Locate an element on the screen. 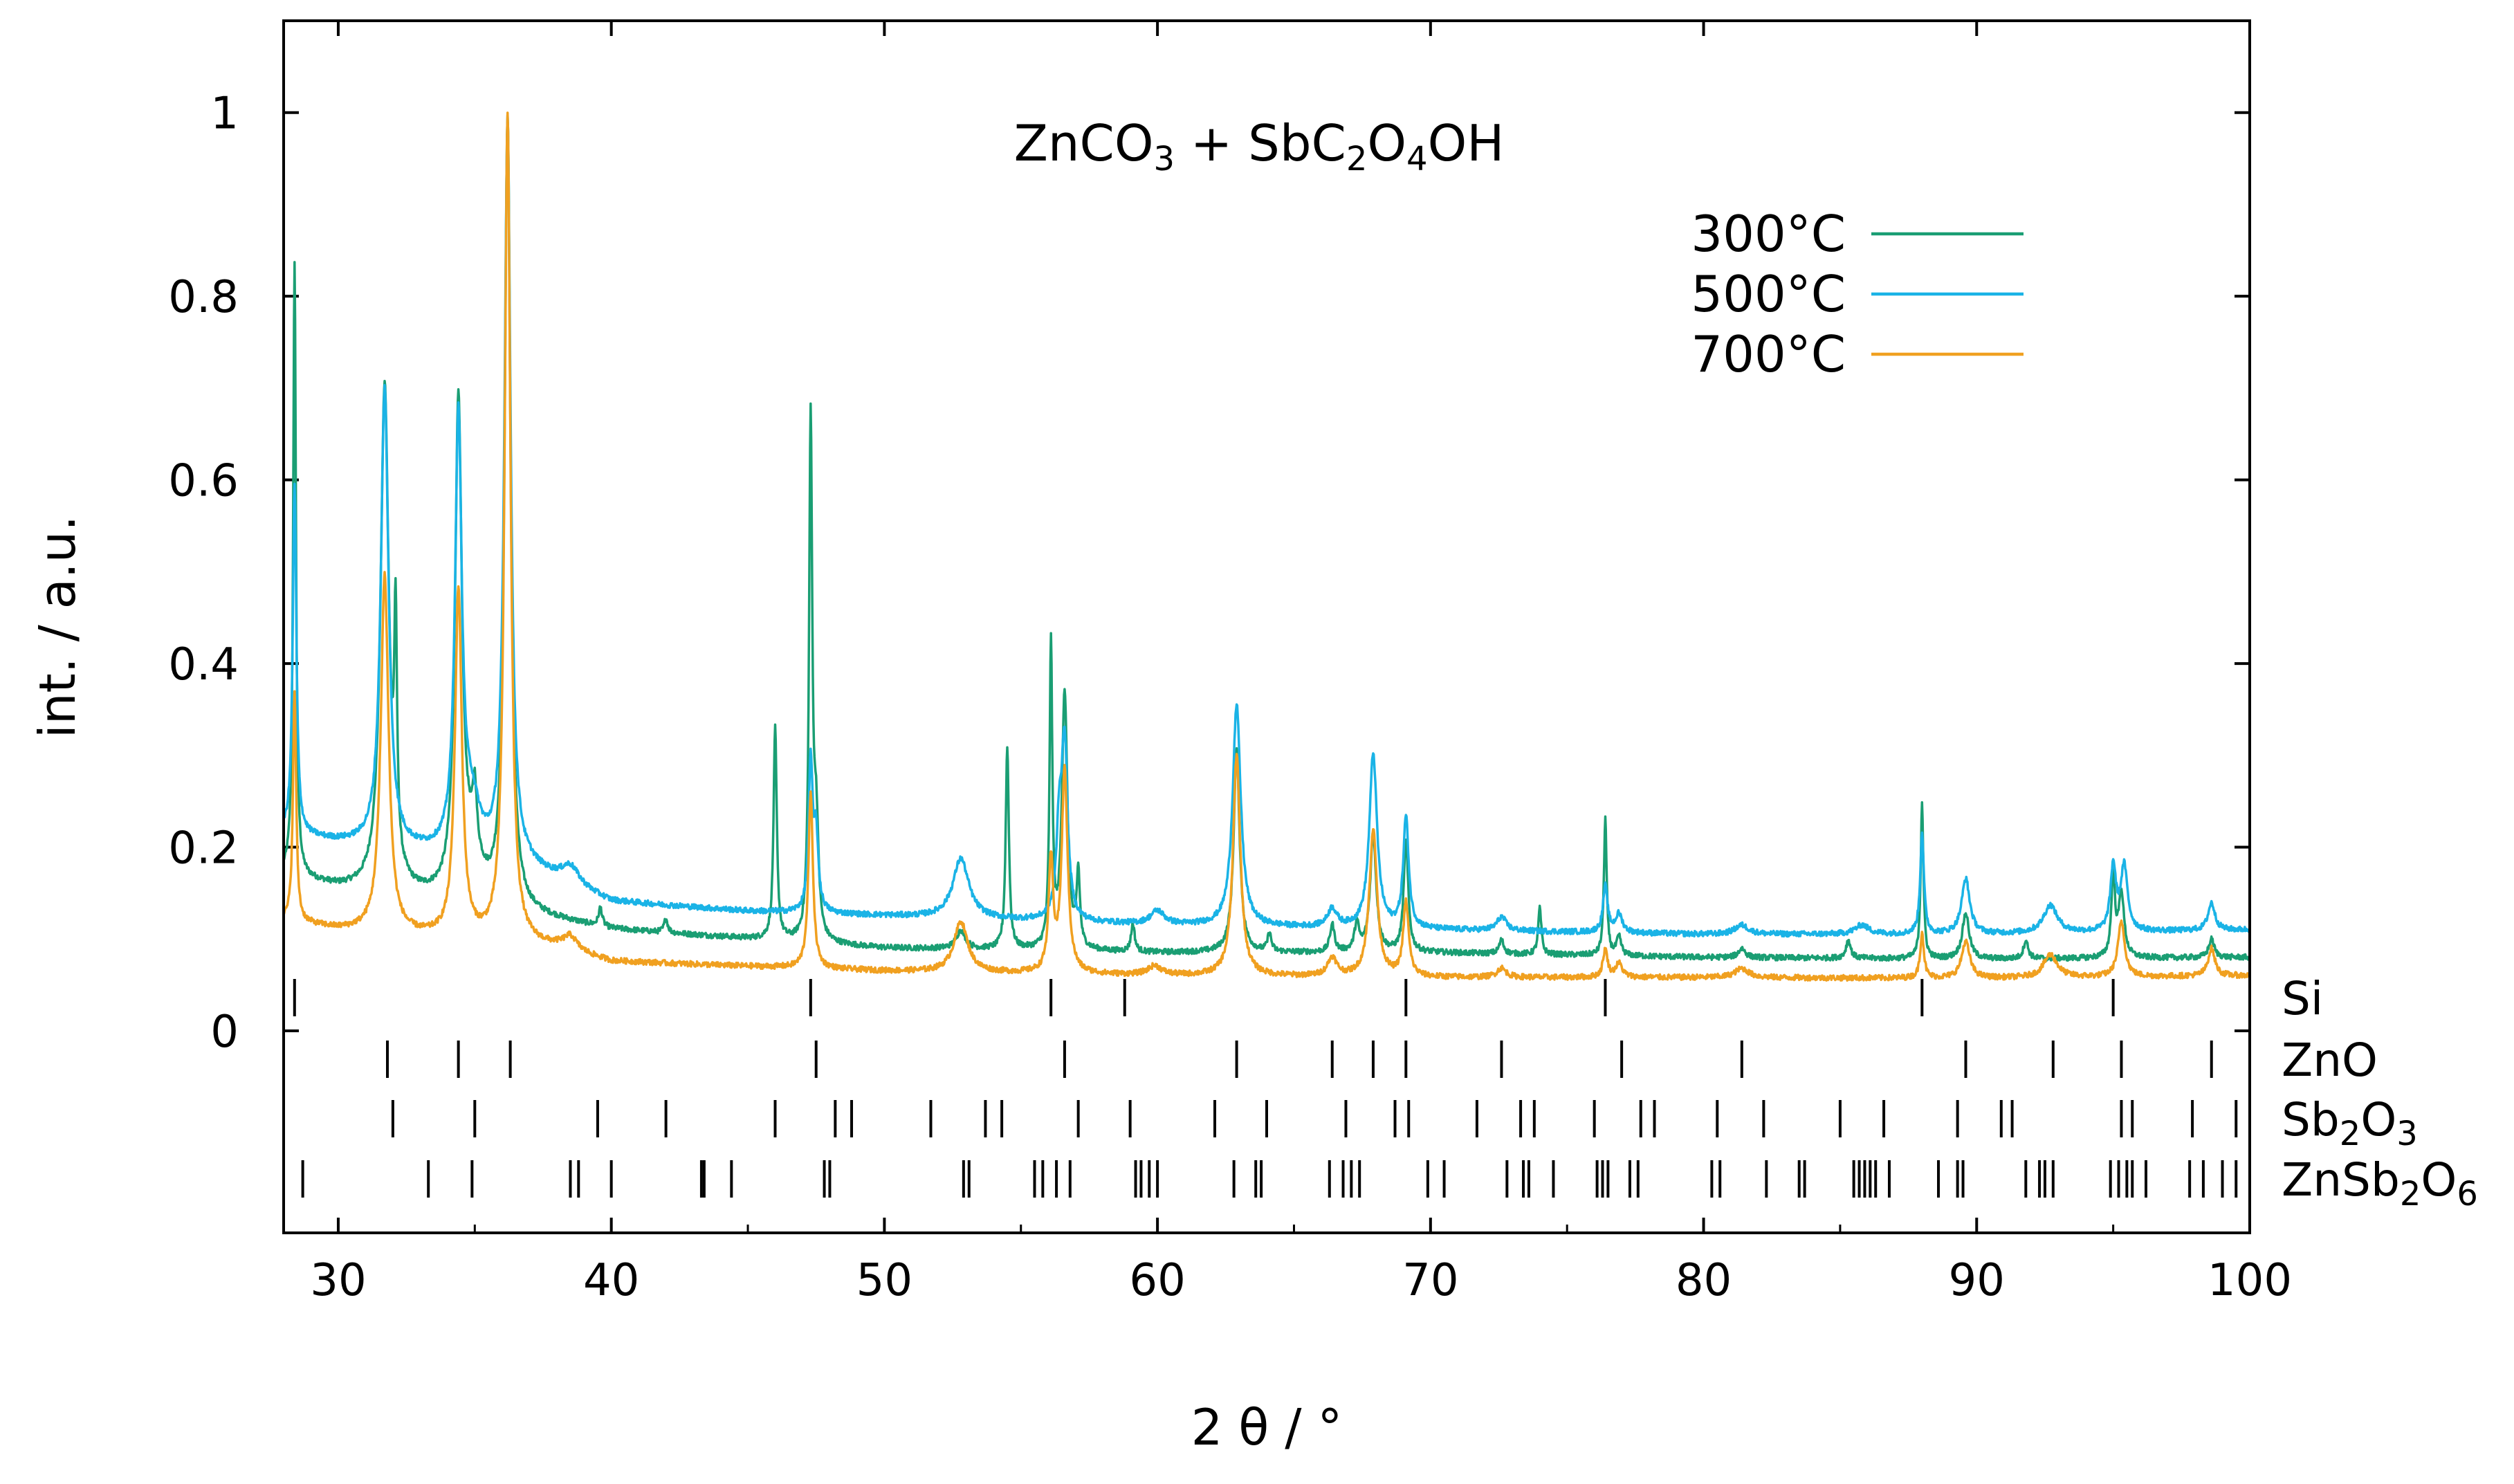  x-tick-label: 70 is located at coordinates (1430, 1280).